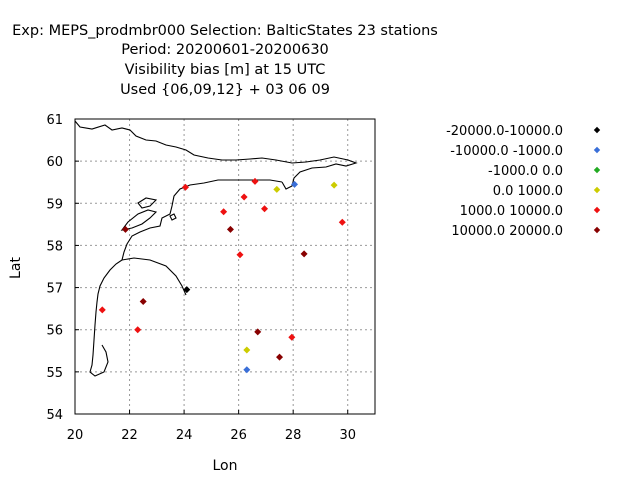 The image size is (640, 480). What do you see at coordinates (75, 435) in the screenshot?
I see `x-tick-label: 20` at bounding box center [75, 435].